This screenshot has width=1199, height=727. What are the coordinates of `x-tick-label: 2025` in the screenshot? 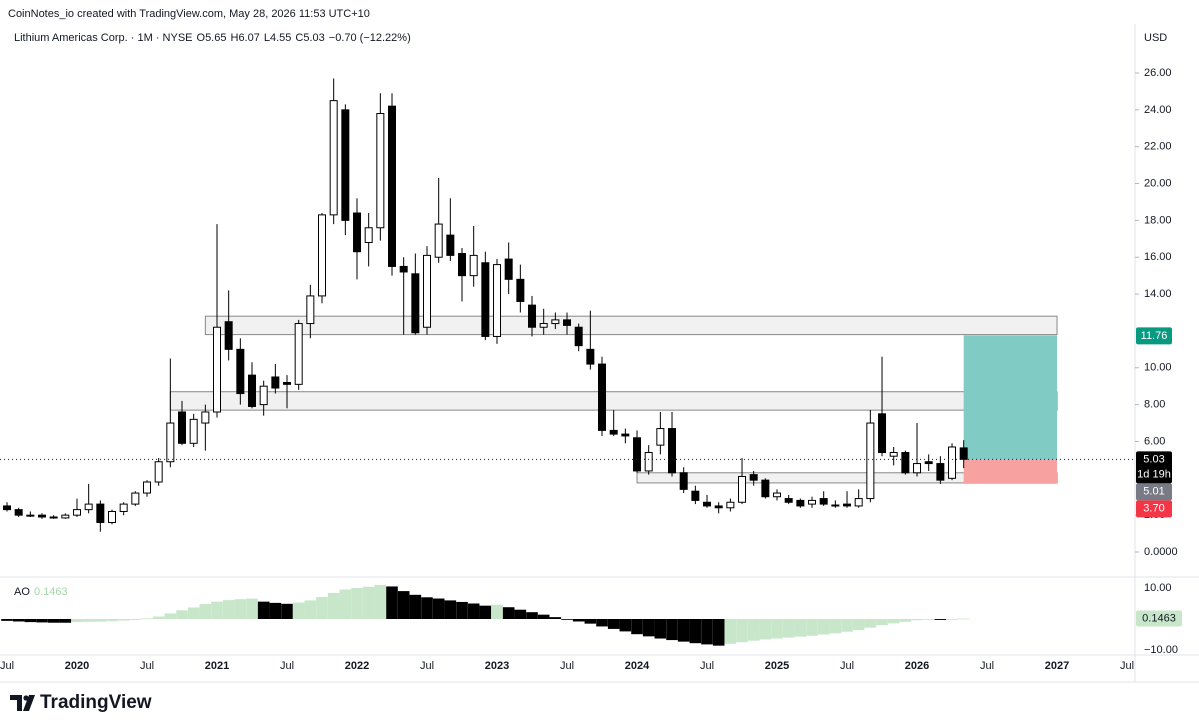 It's located at (777, 666).